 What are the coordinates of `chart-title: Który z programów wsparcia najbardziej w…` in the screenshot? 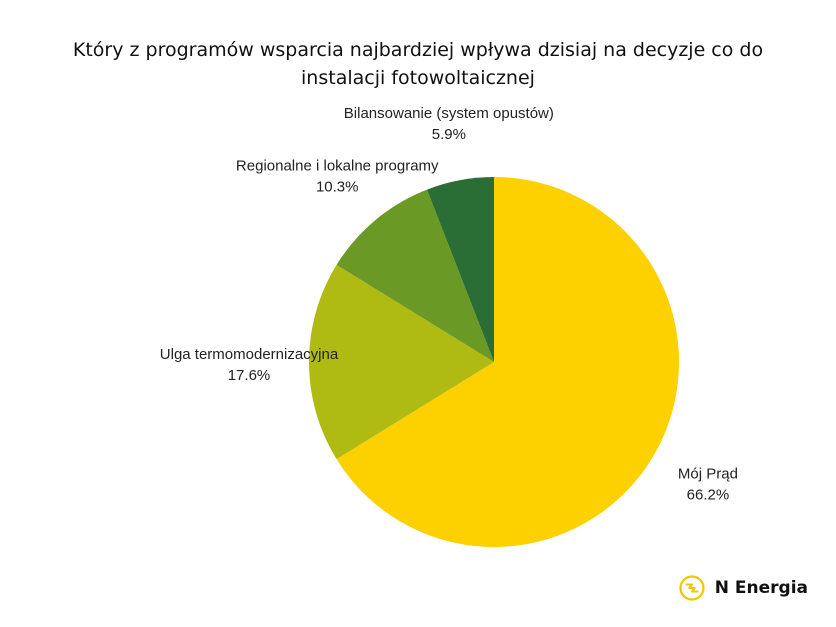 It's located at (418, 64).